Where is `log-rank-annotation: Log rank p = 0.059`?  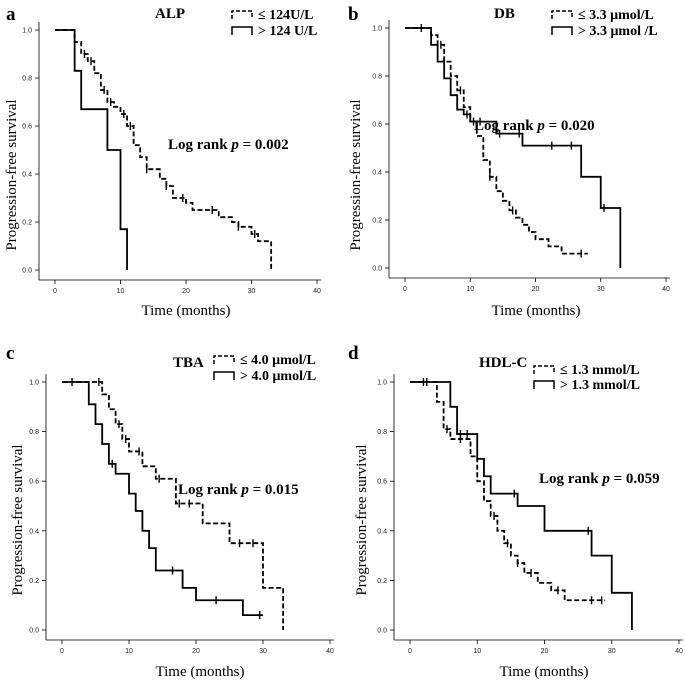
log-rank-annotation: Log rank p = 0.059 is located at coordinates (599, 479).